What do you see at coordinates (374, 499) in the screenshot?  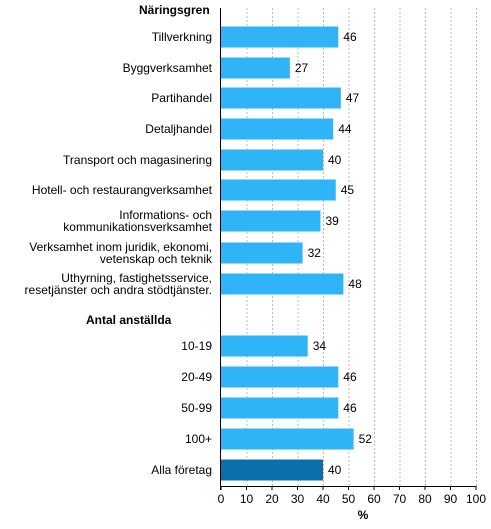 I see `x-tick-label: 60` at bounding box center [374, 499].